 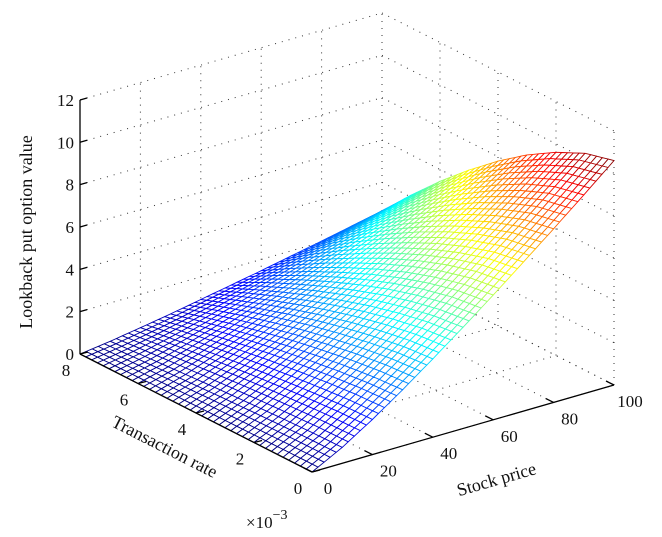 What do you see at coordinates (496, 479) in the screenshot?
I see `x-axis-label: Stock price` at bounding box center [496, 479].